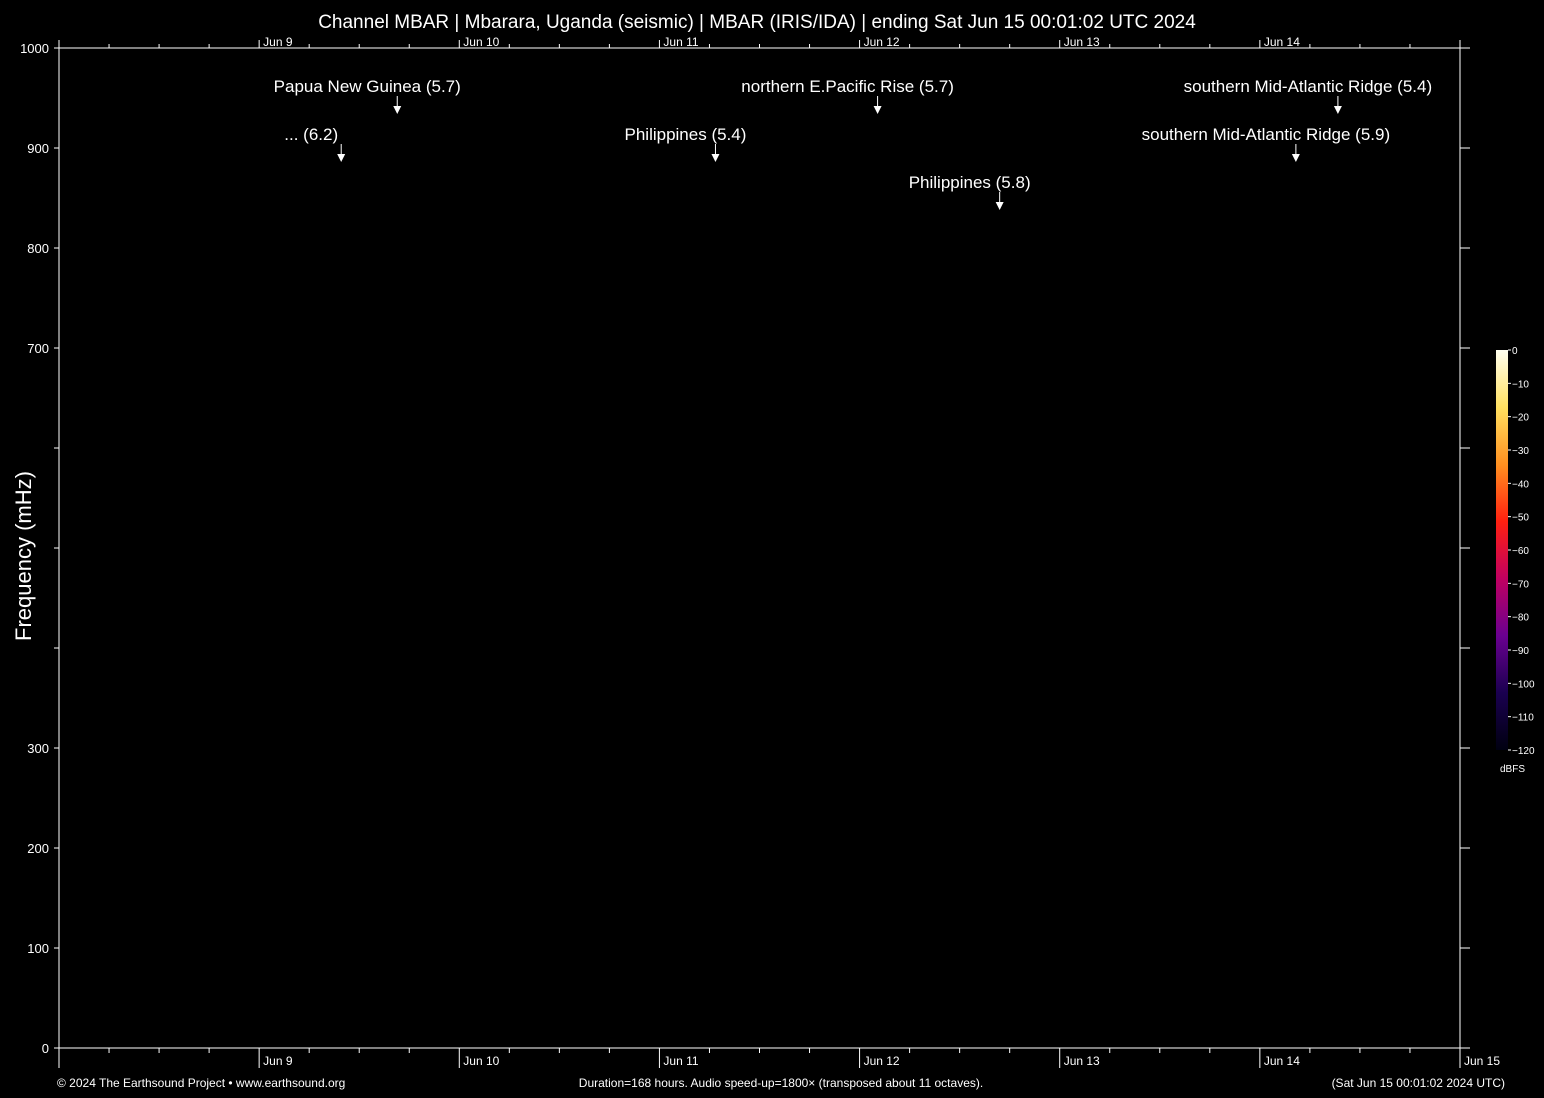 The image size is (1544, 1098). What do you see at coordinates (1520, 651) in the screenshot?
I see `colorbar-tick-label: −90` at bounding box center [1520, 651].